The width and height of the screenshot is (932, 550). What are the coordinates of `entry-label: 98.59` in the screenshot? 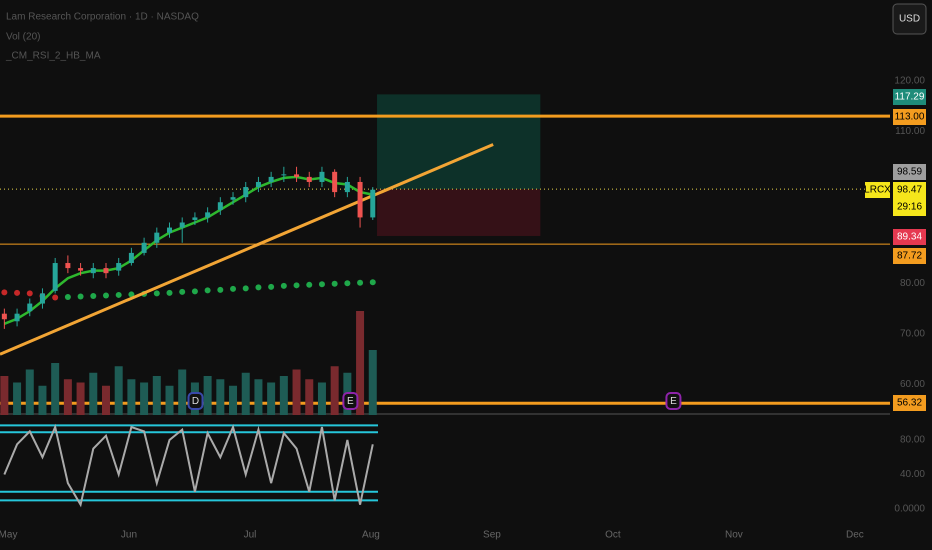 It's located at (909, 172).